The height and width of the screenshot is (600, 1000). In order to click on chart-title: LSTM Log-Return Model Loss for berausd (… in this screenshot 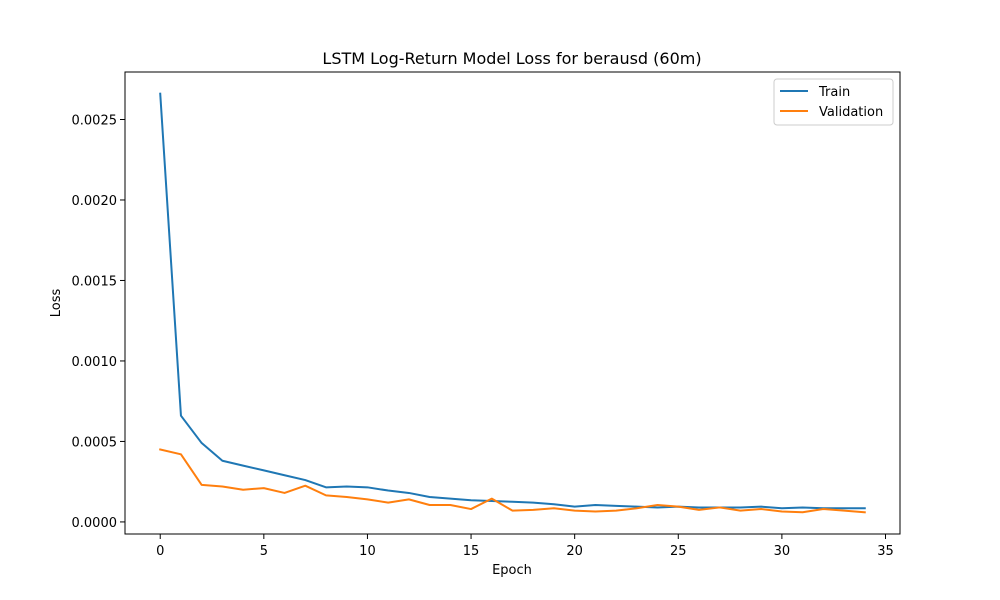, I will do `click(511, 58)`.